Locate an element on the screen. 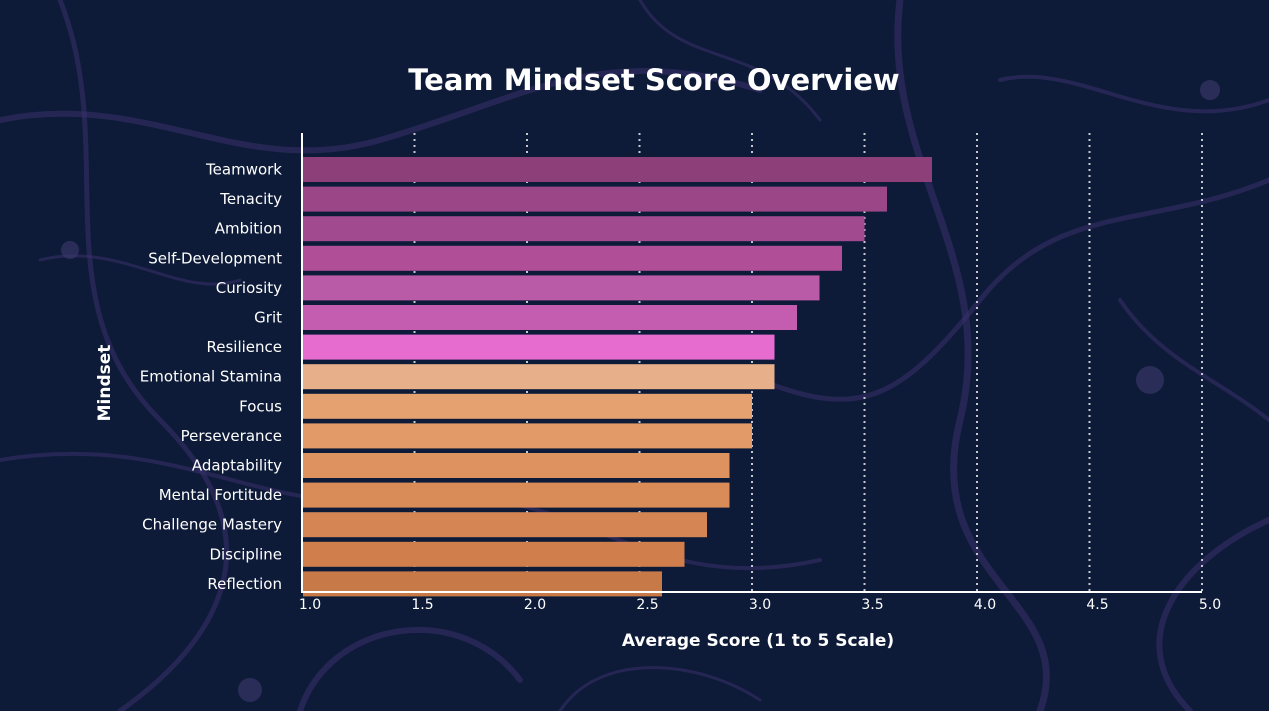 Image resolution: width=1269 pixels, height=711 pixels. category-label: Reflection is located at coordinates (244, 584).